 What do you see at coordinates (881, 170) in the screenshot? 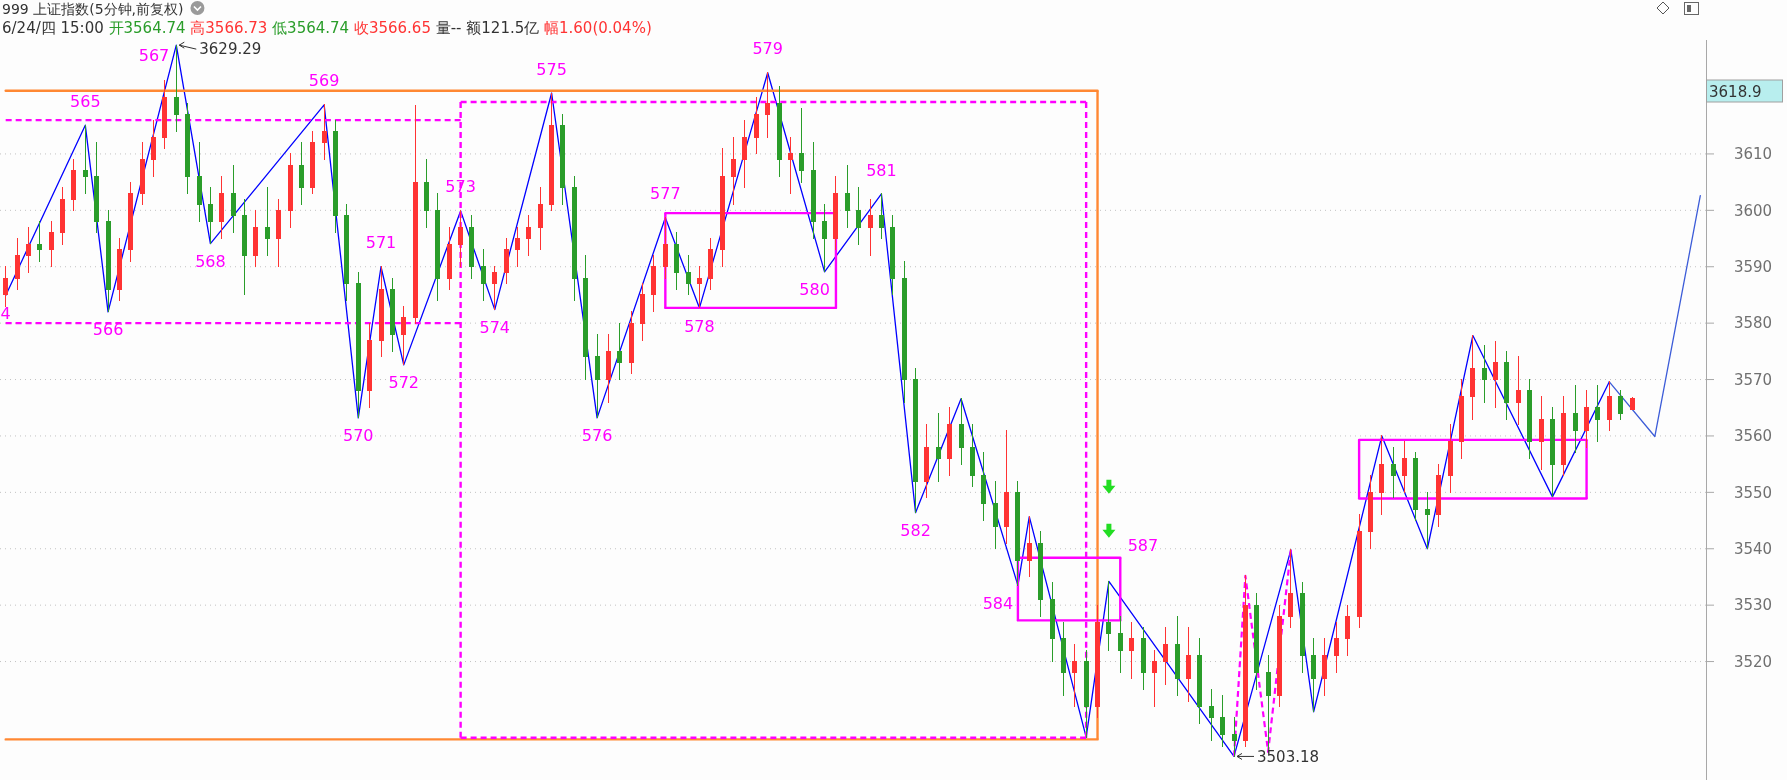
I see `annotation: 581` at bounding box center [881, 170].